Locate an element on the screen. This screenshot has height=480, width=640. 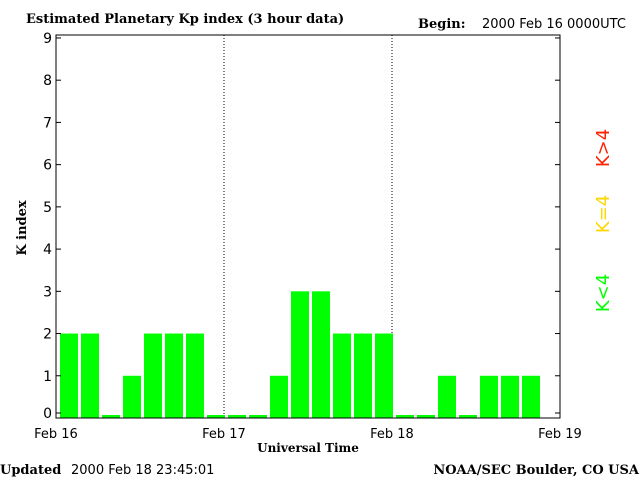
updated-value: 2000 Feb 18 23:45:01 is located at coordinates (142, 470).